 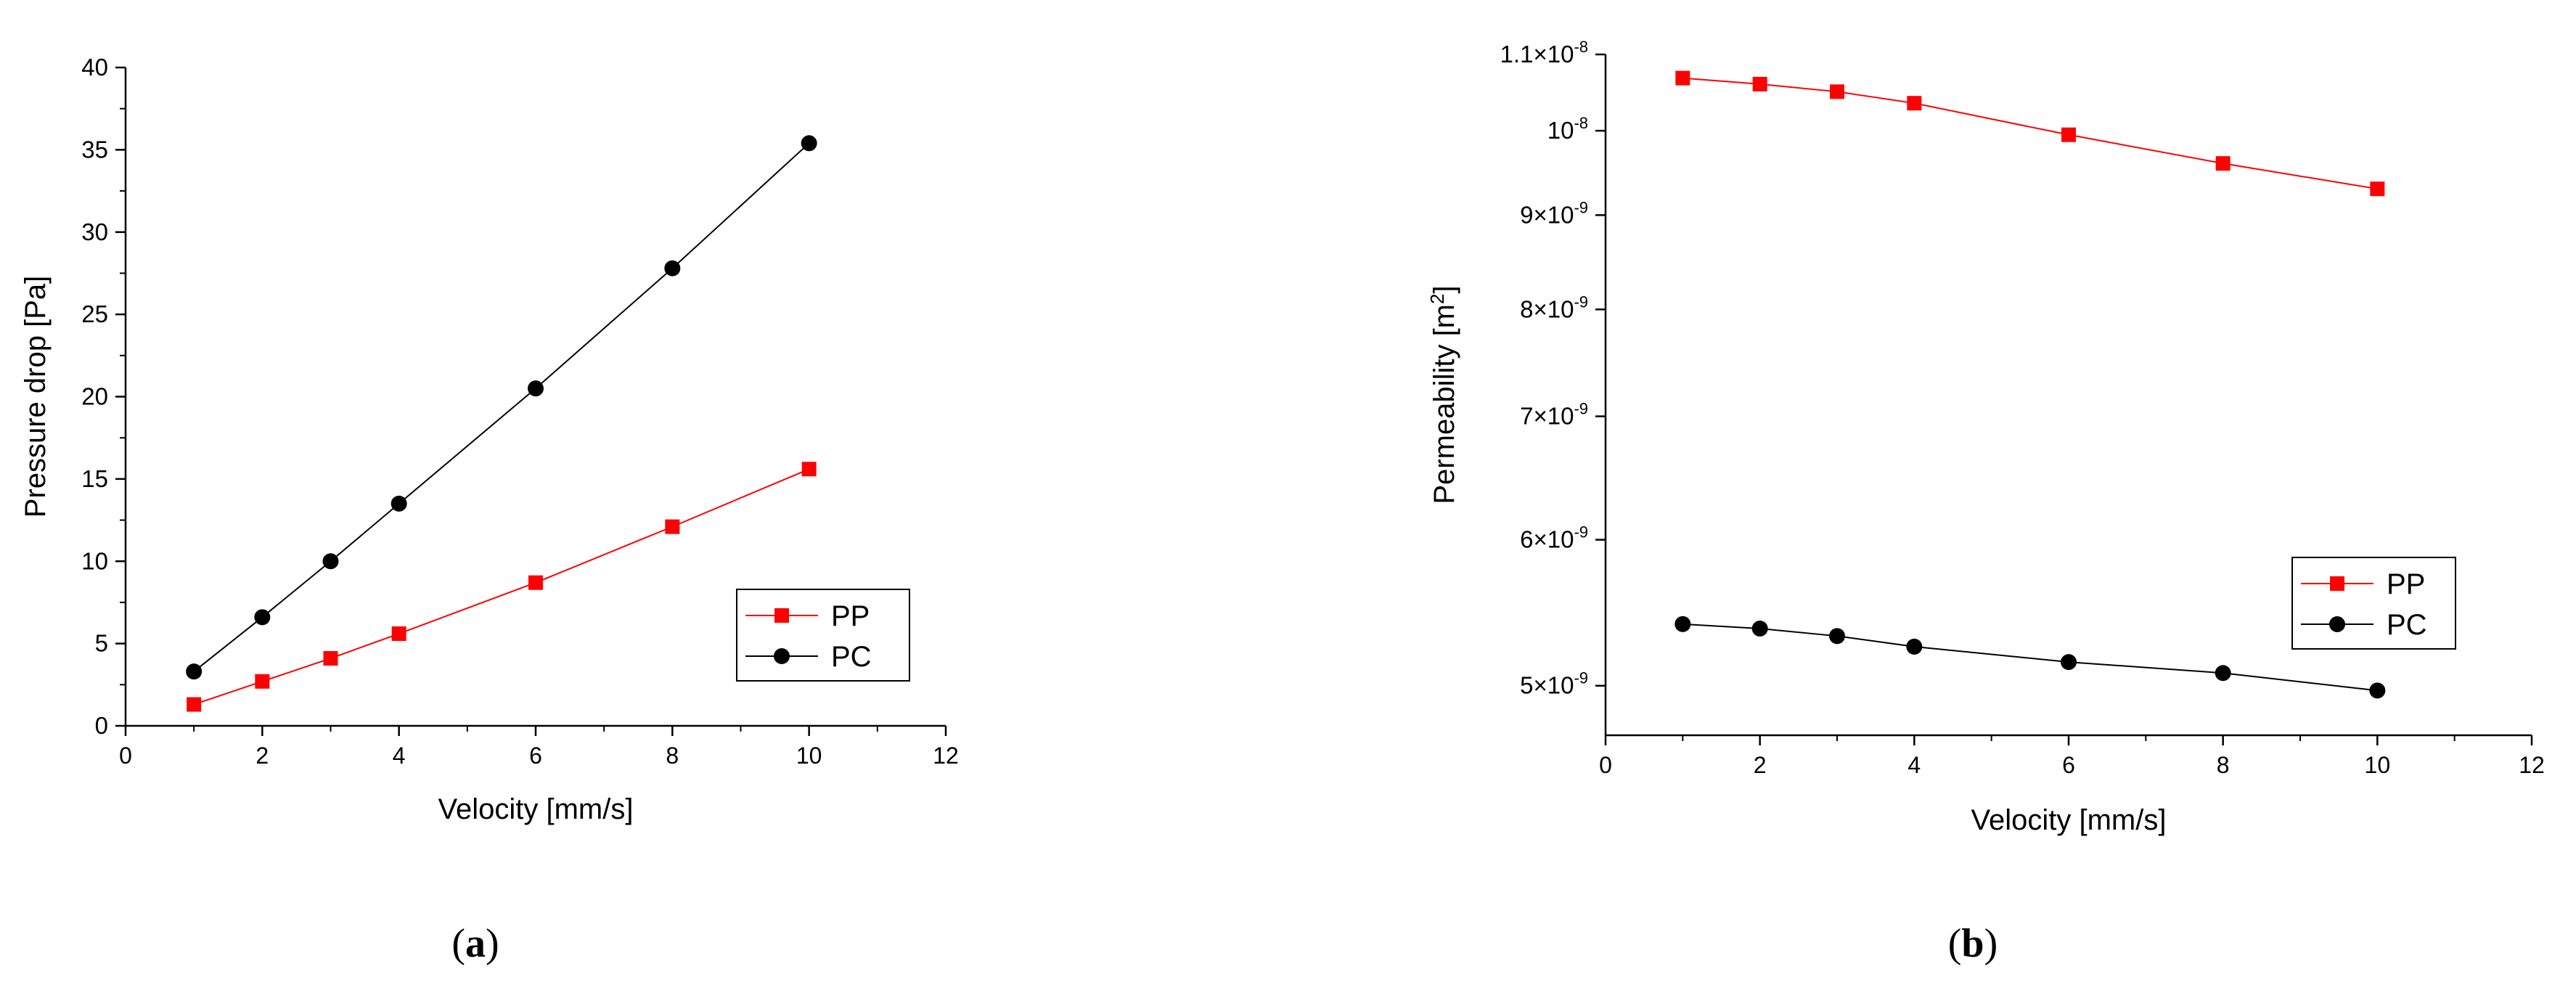 I want to click on y-axis-label: Pressure drop [Pa], so click(x=36, y=397).